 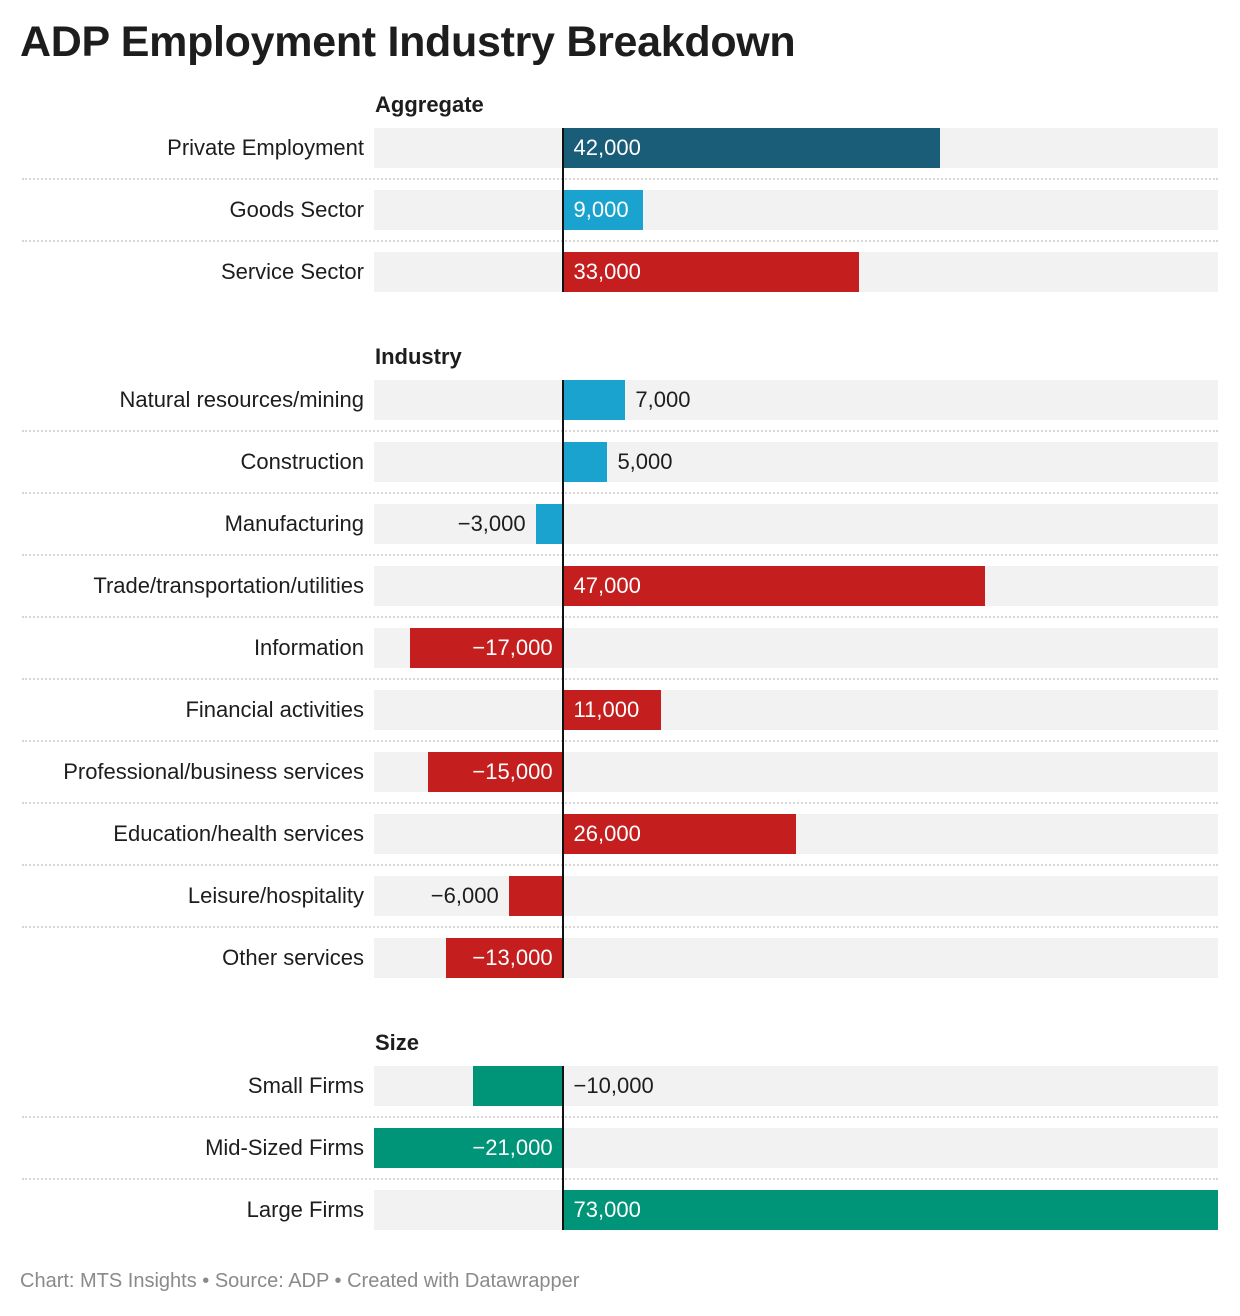 What do you see at coordinates (274, 709) in the screenshot?
I see `category-label: Financial activities` at bounding box center [274, 709].